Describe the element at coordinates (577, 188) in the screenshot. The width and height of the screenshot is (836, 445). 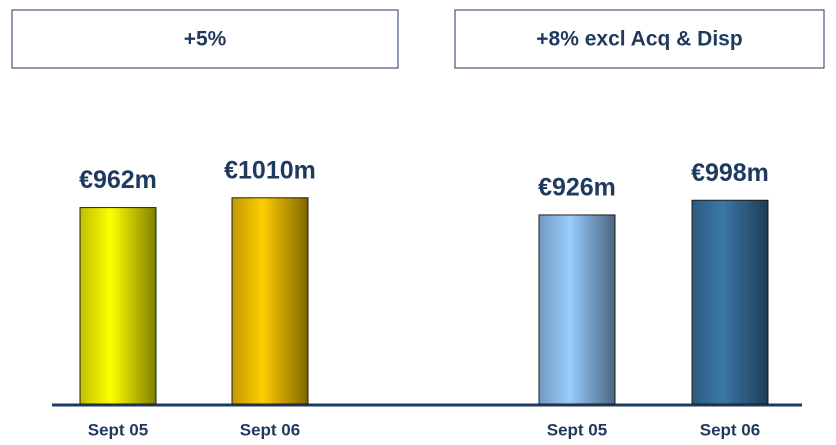
I see `value-label: €926m` at that location.